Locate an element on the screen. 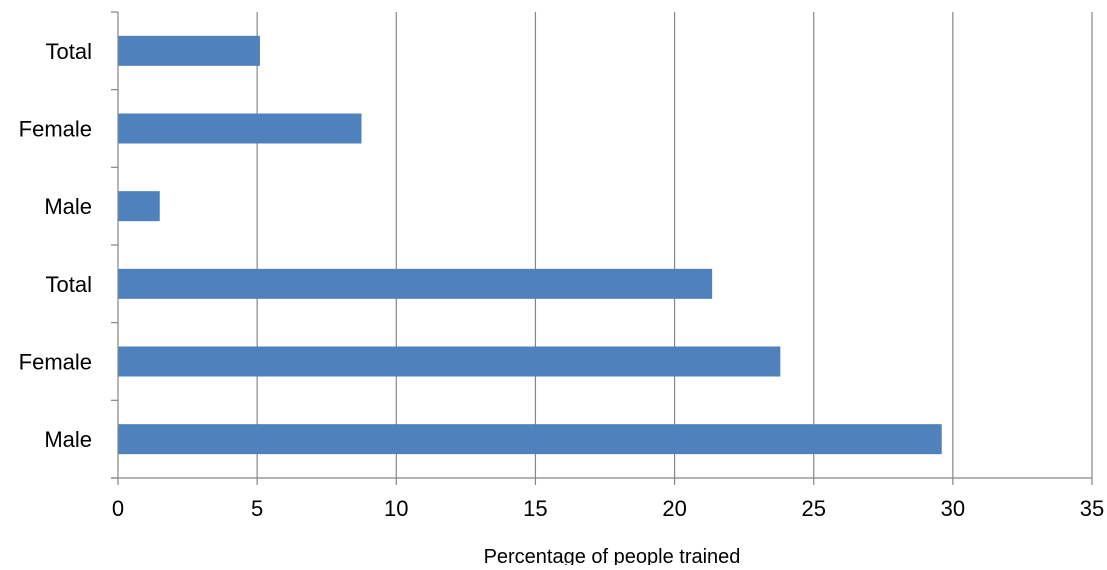  x-tick-label: 20 is located at coordinates (674, 508).